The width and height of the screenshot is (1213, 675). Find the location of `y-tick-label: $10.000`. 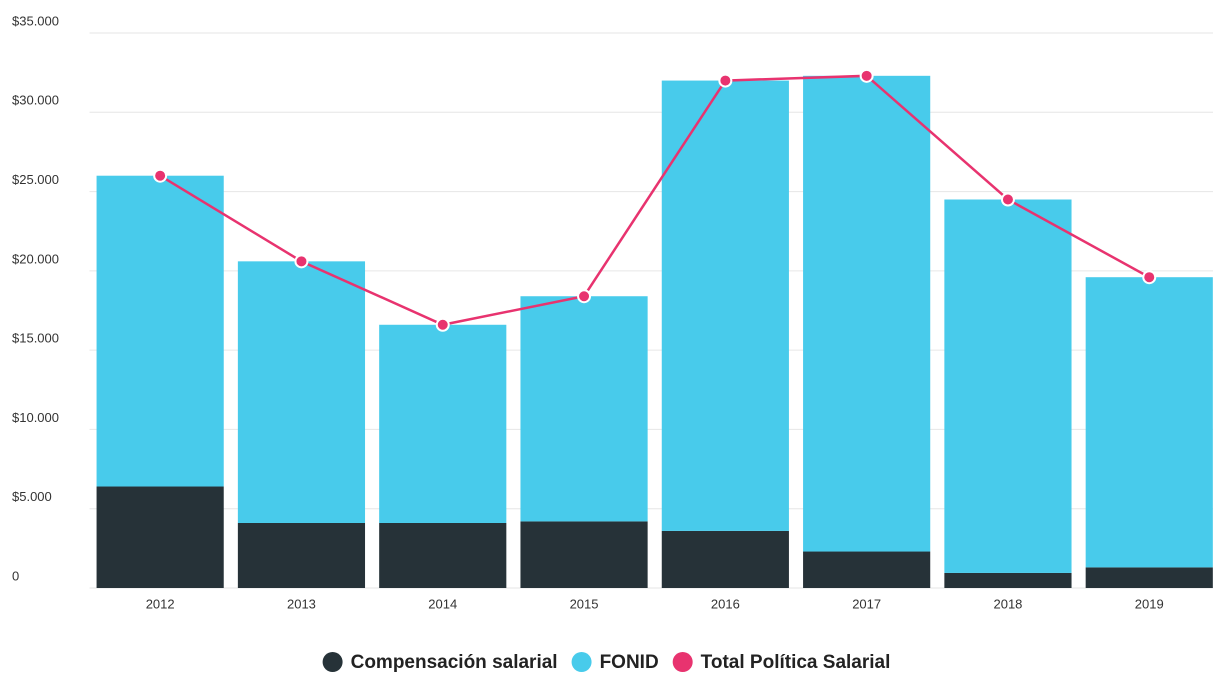

y-tick-label: $10.000 is located at coordinates (35, 417).